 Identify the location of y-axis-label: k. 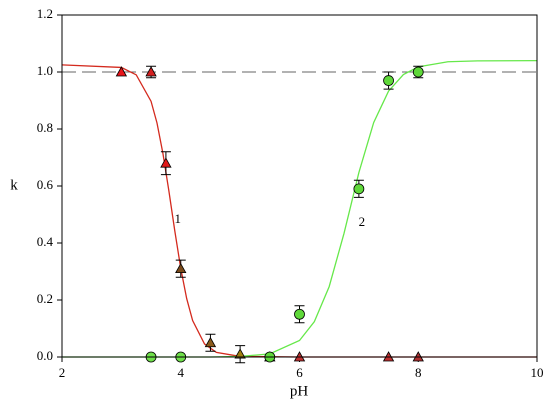
(14, 185).